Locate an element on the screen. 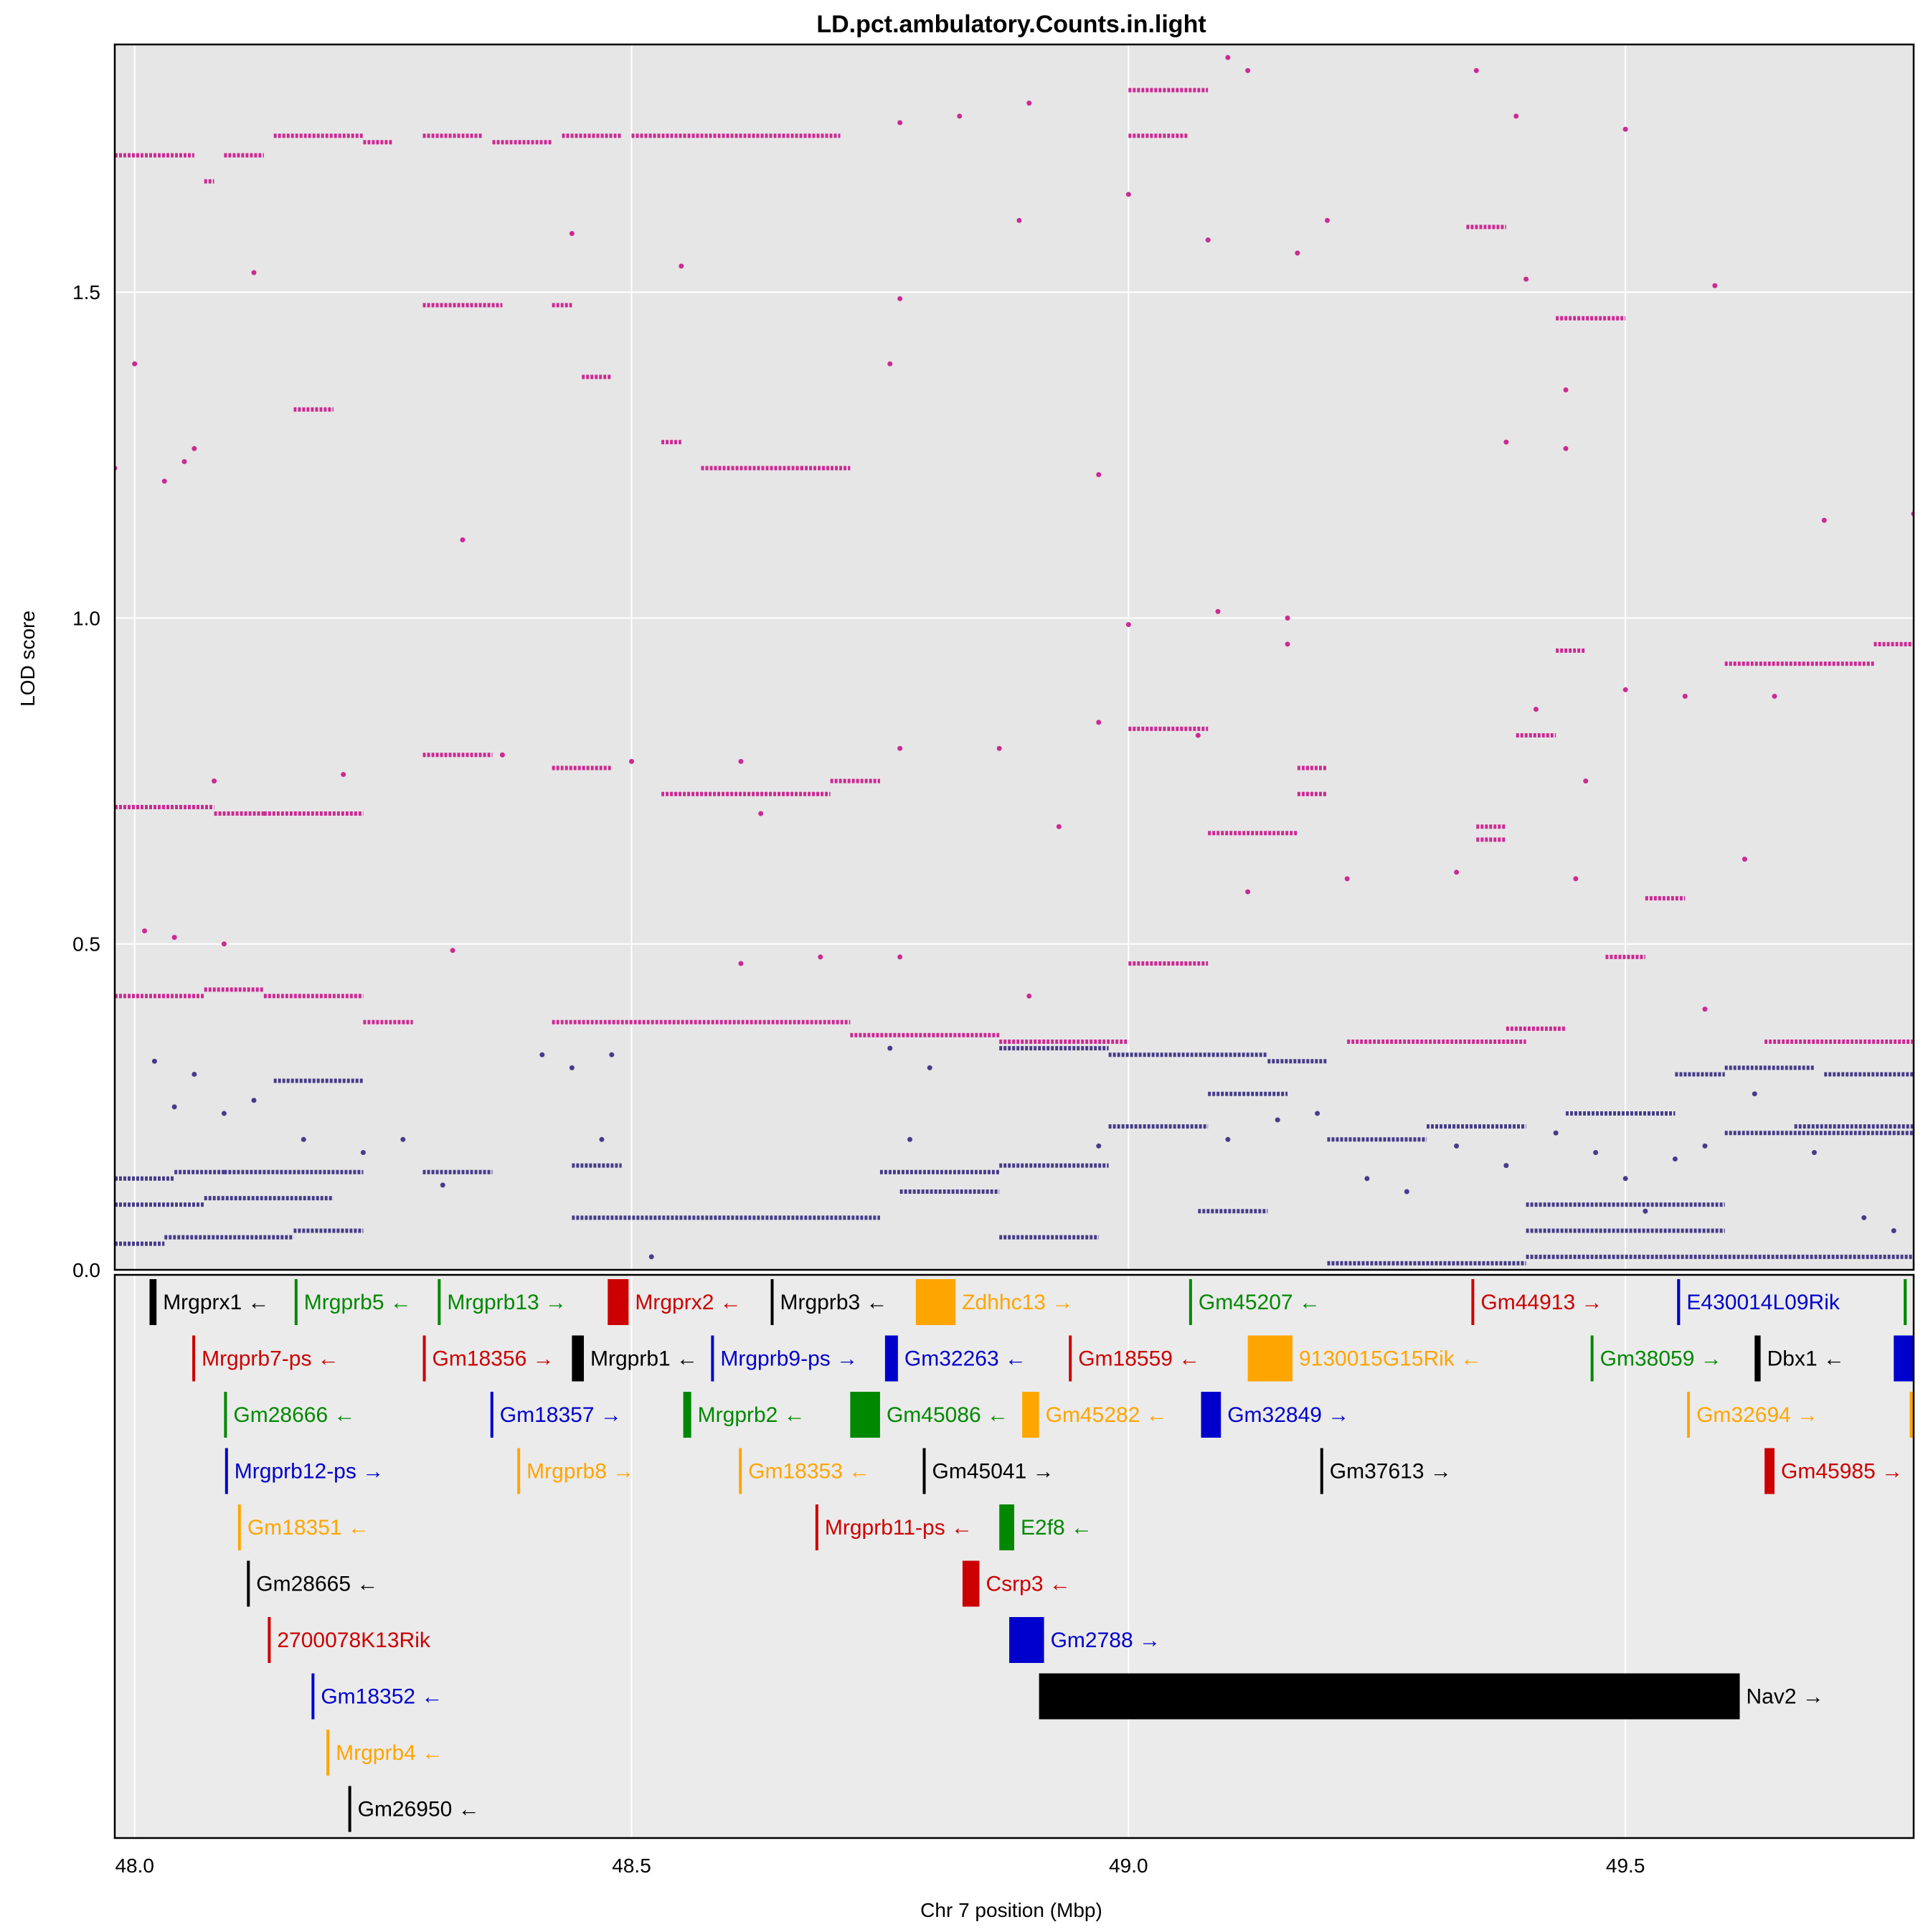 The height and width of the screenshot is (1932, 1928). gene: E2f8 ← is located at coordinates (1045, 1527).